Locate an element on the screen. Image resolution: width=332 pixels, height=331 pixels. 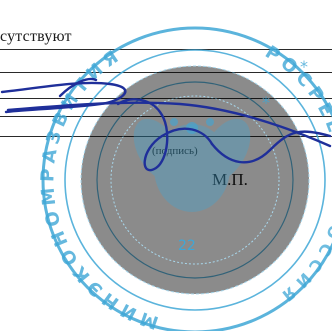
seal-ring-text-3: РОССИЯ is located at coordinates (303, 256).